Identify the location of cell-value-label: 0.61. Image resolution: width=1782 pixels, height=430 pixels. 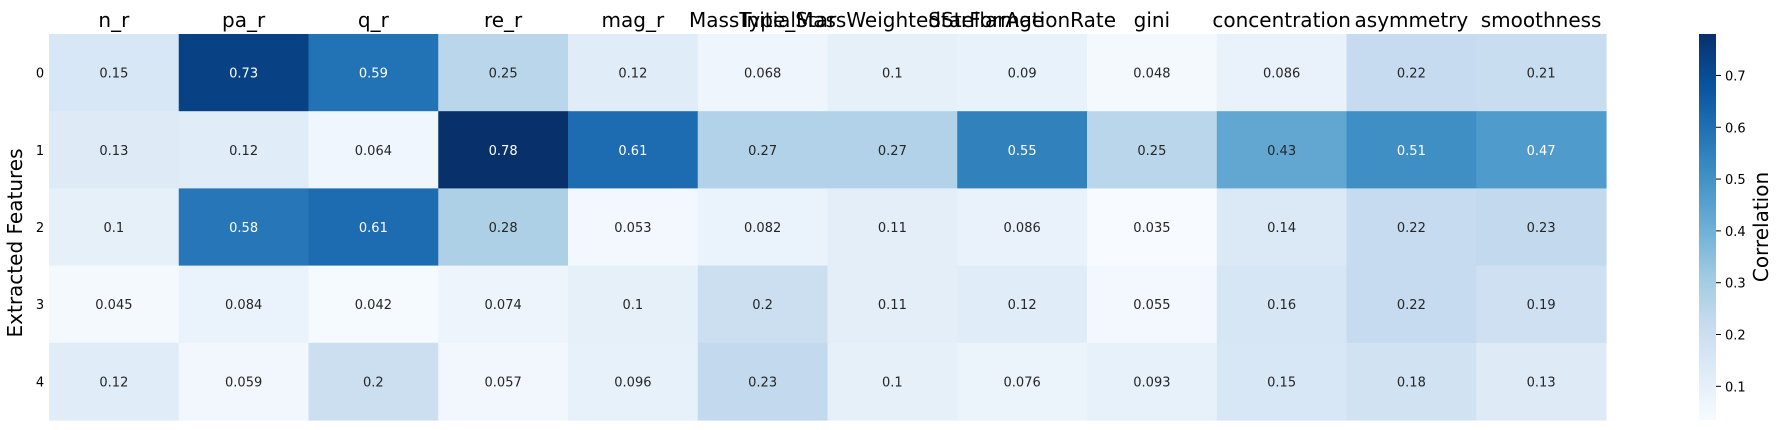
(632, 151).